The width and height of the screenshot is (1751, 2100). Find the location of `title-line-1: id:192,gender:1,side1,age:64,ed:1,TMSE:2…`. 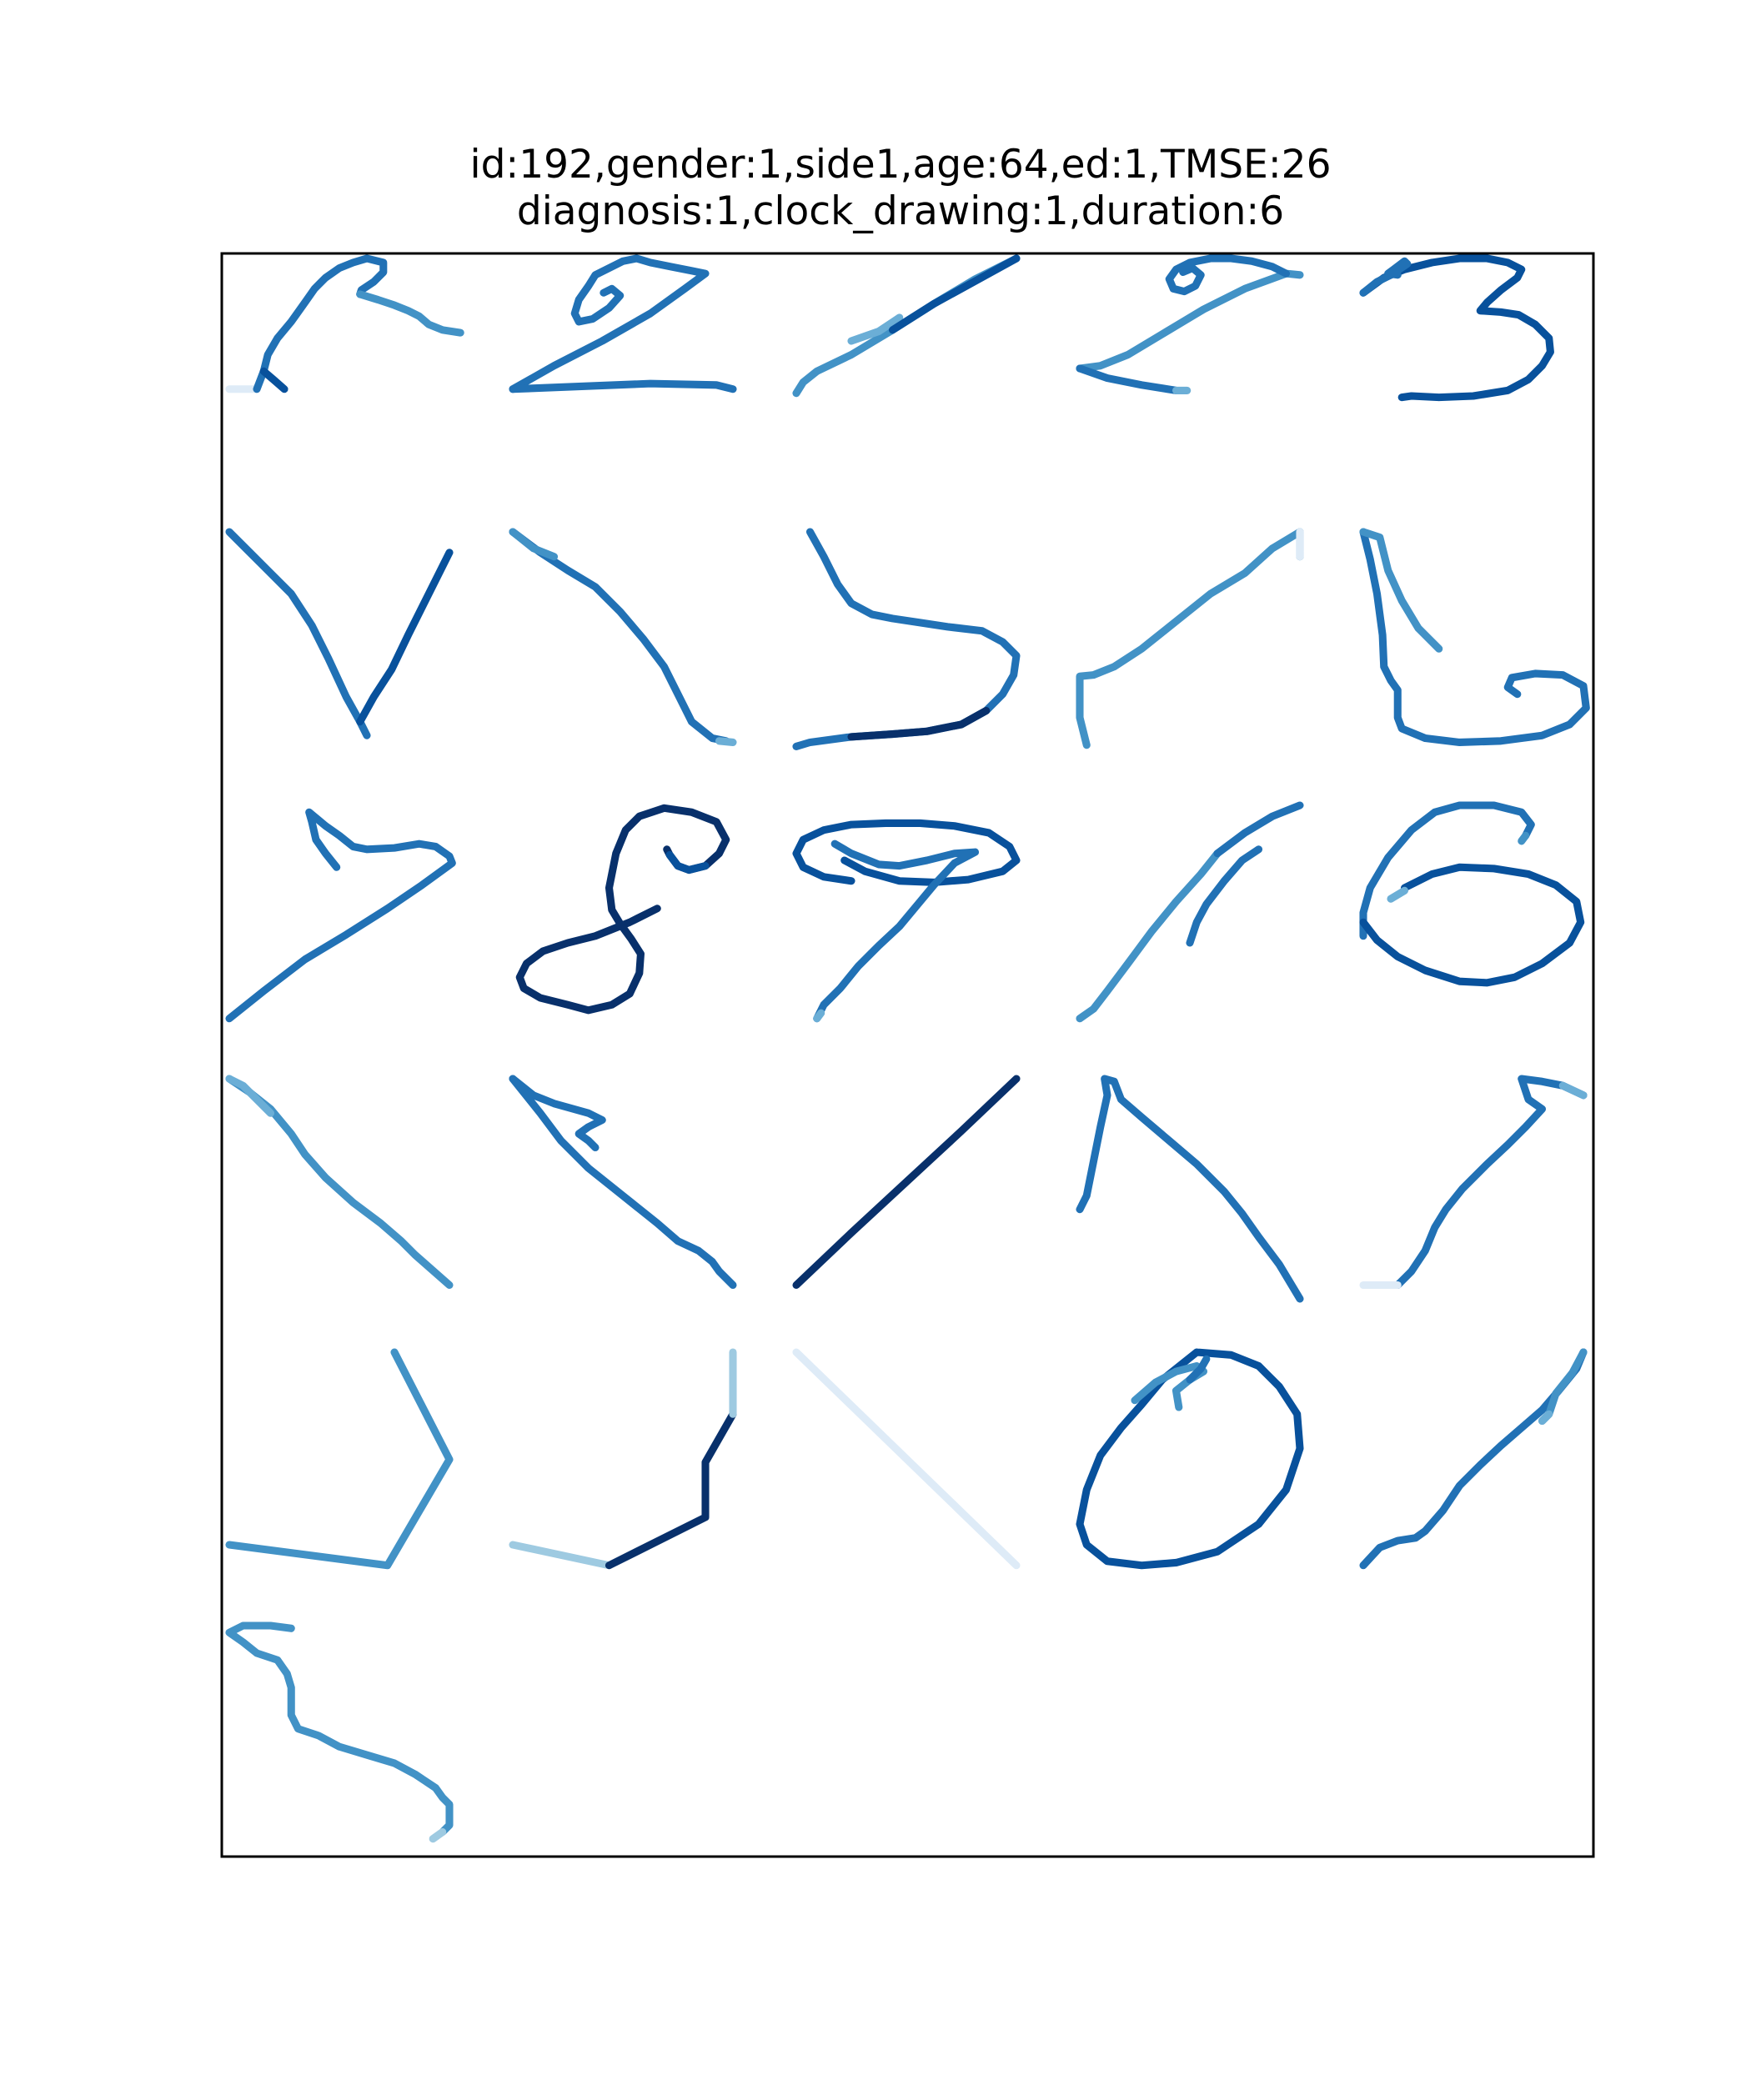

title-line-1: id:192,gender:1,side1,age:64,ed:1,TMSE:2… is located at coordinates (901, 165).